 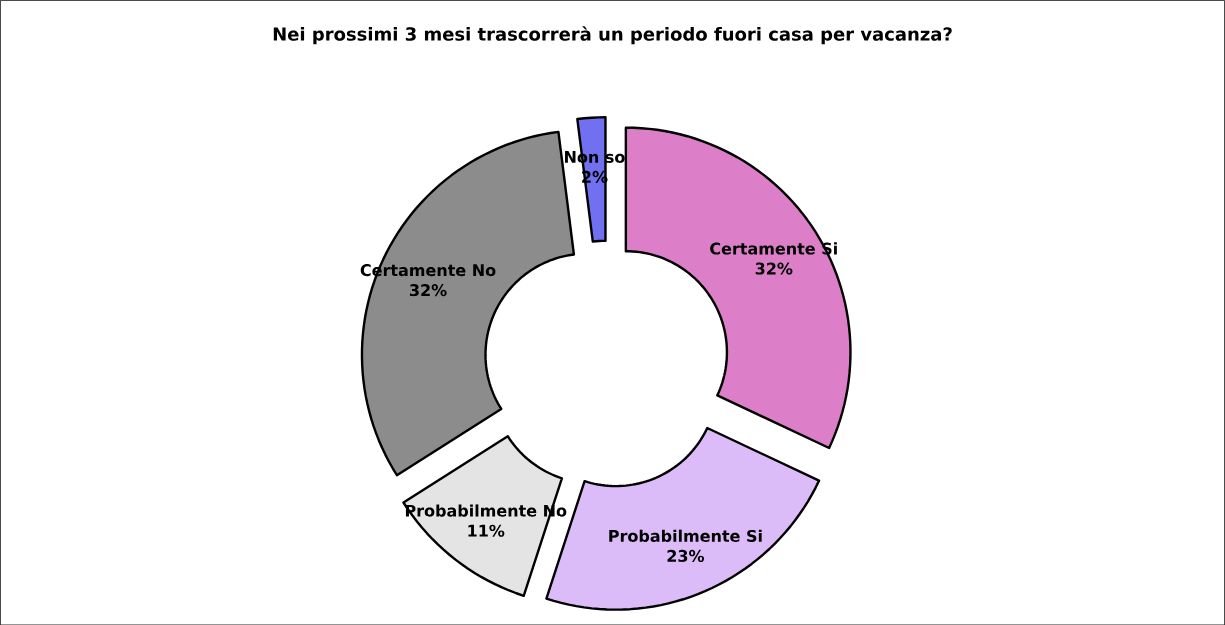 What do you see at coordinates (686, 555) in the screenshot?
I see `data-label: 23%` at bounding box center [686, 555].